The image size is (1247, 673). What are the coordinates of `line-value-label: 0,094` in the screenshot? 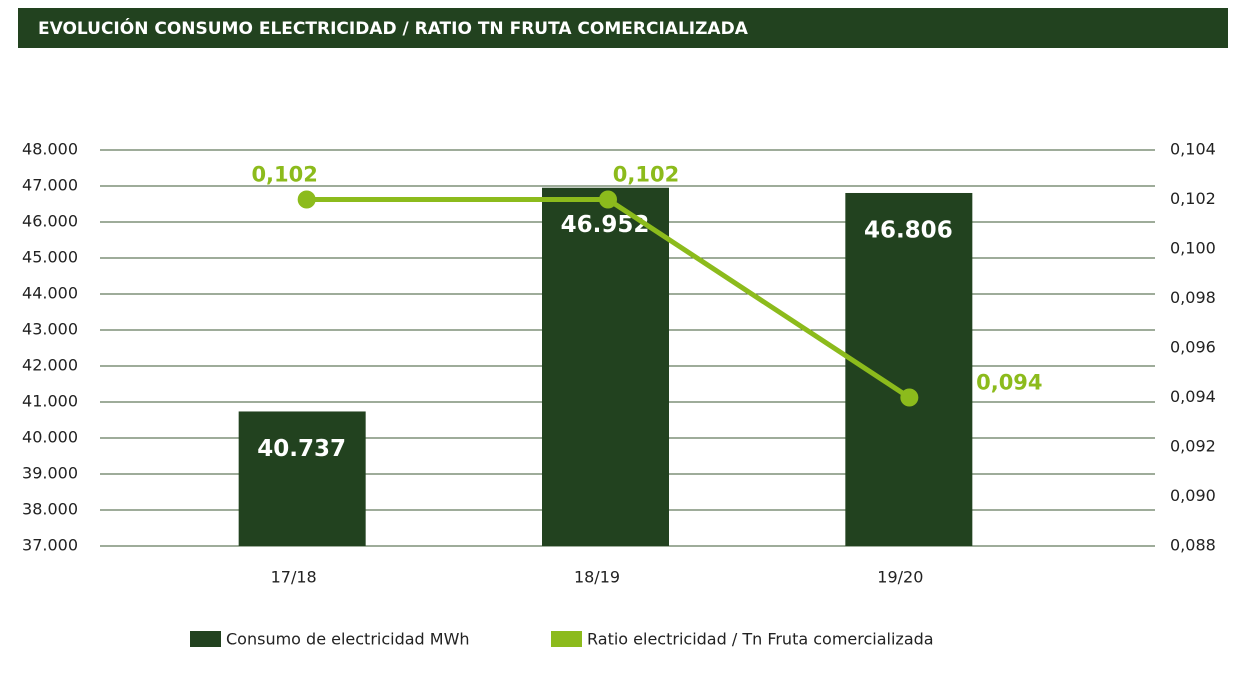 It's located at (1009, 383).